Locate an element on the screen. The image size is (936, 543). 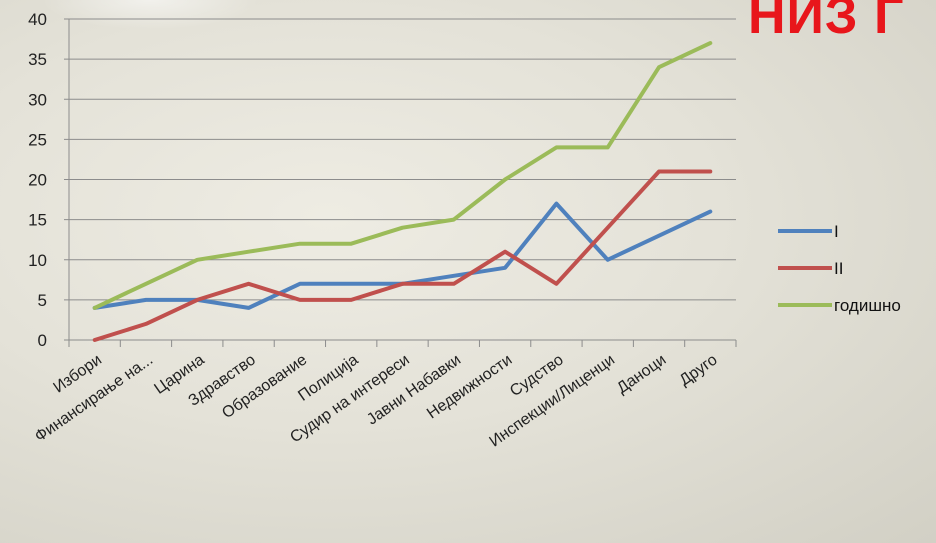
x-tick-label: Даноци is located at coordinates (641, 374).